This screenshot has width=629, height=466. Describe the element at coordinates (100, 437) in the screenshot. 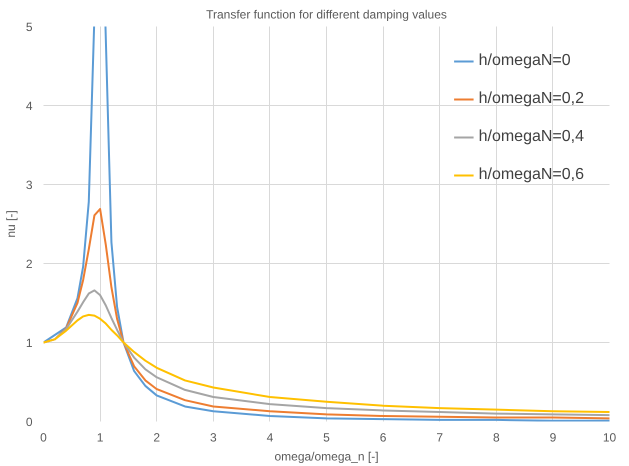

I see `x-tick-label: 1` at that location.